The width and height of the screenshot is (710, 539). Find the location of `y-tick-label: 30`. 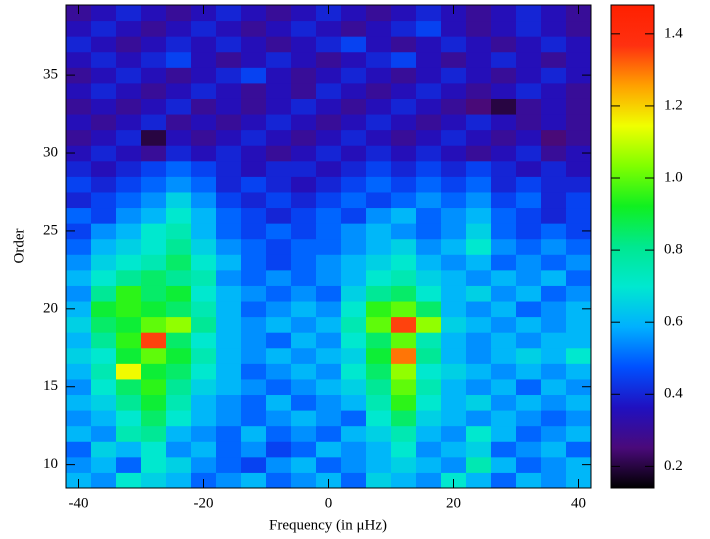

y-tick-label: 30 is located at coordinates (50, 152).